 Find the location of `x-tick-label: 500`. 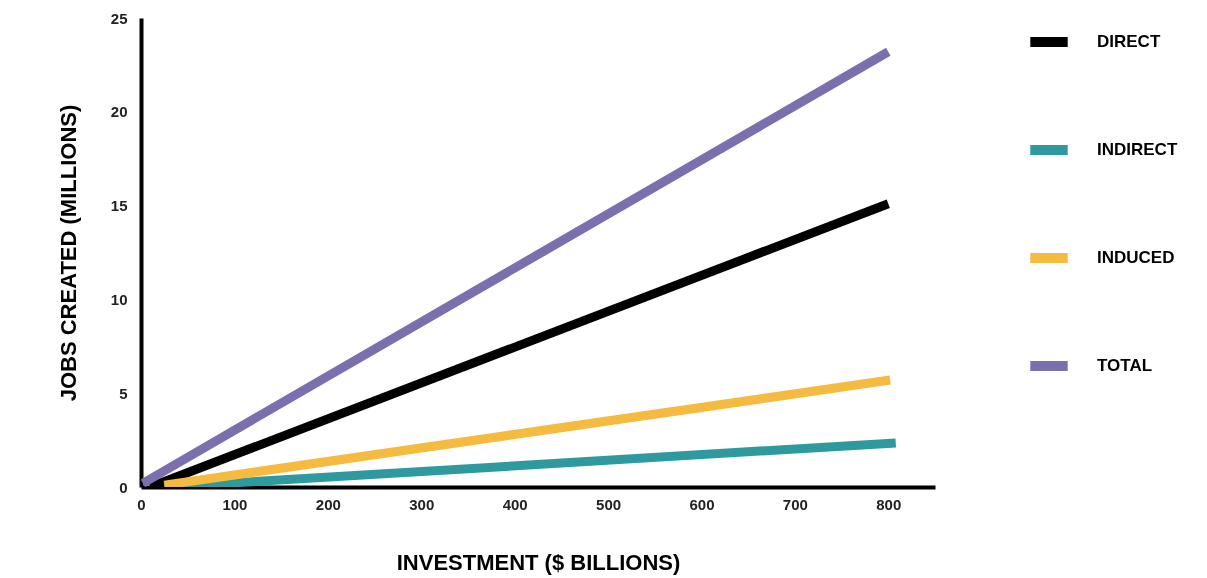

x-tick-label: 500 is located at coordinates (609, 504).